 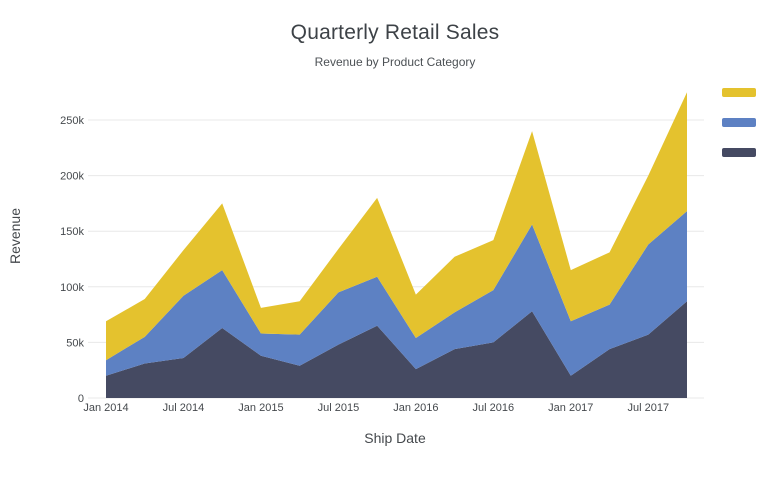 I want to click on y-tick-label: 200k, so click(x=72, y=177).